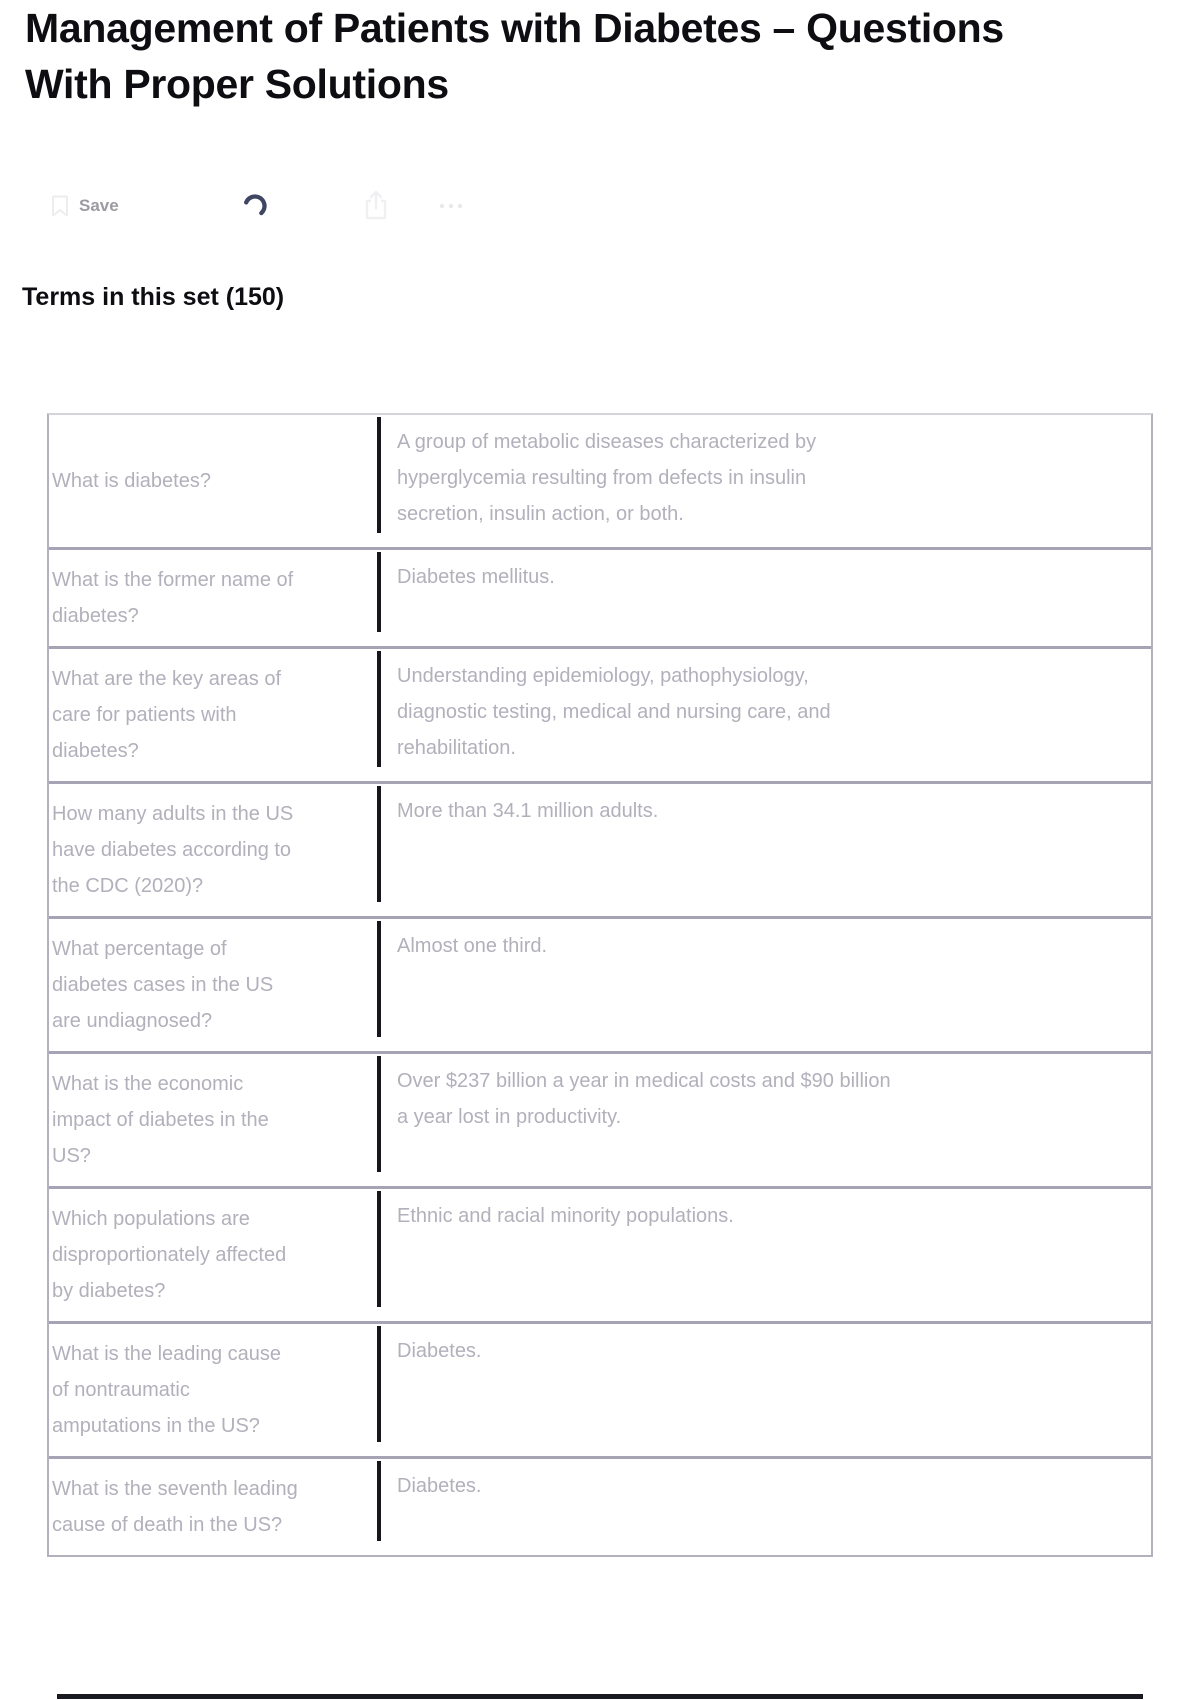  Describe the element at coordinates (766, 850) in the screenshot. I see `term-answer-cell: More than 34.1 million adults.` at that location.